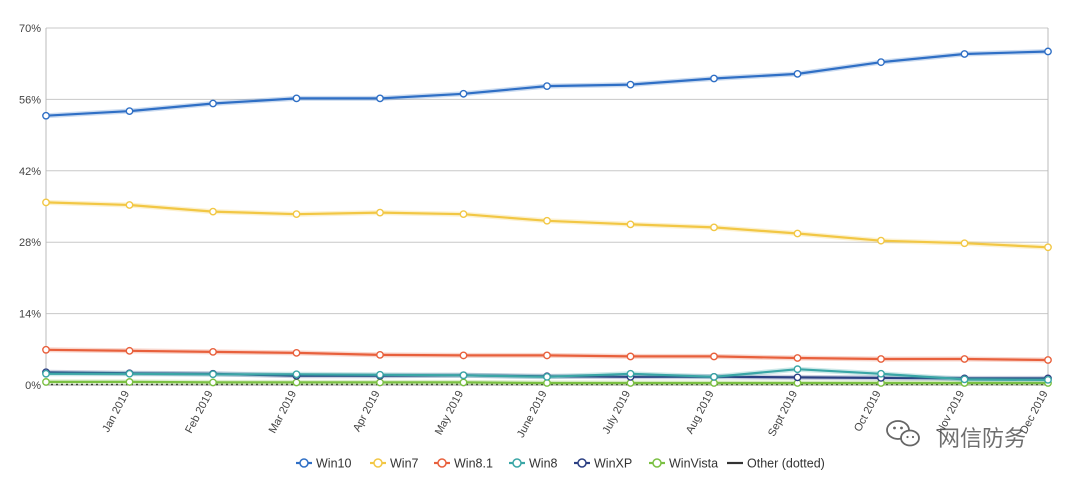  Describe the element at coordinates (700, 412) in the screenshot. I see `x-tick-label: Aug 2019` at that location.